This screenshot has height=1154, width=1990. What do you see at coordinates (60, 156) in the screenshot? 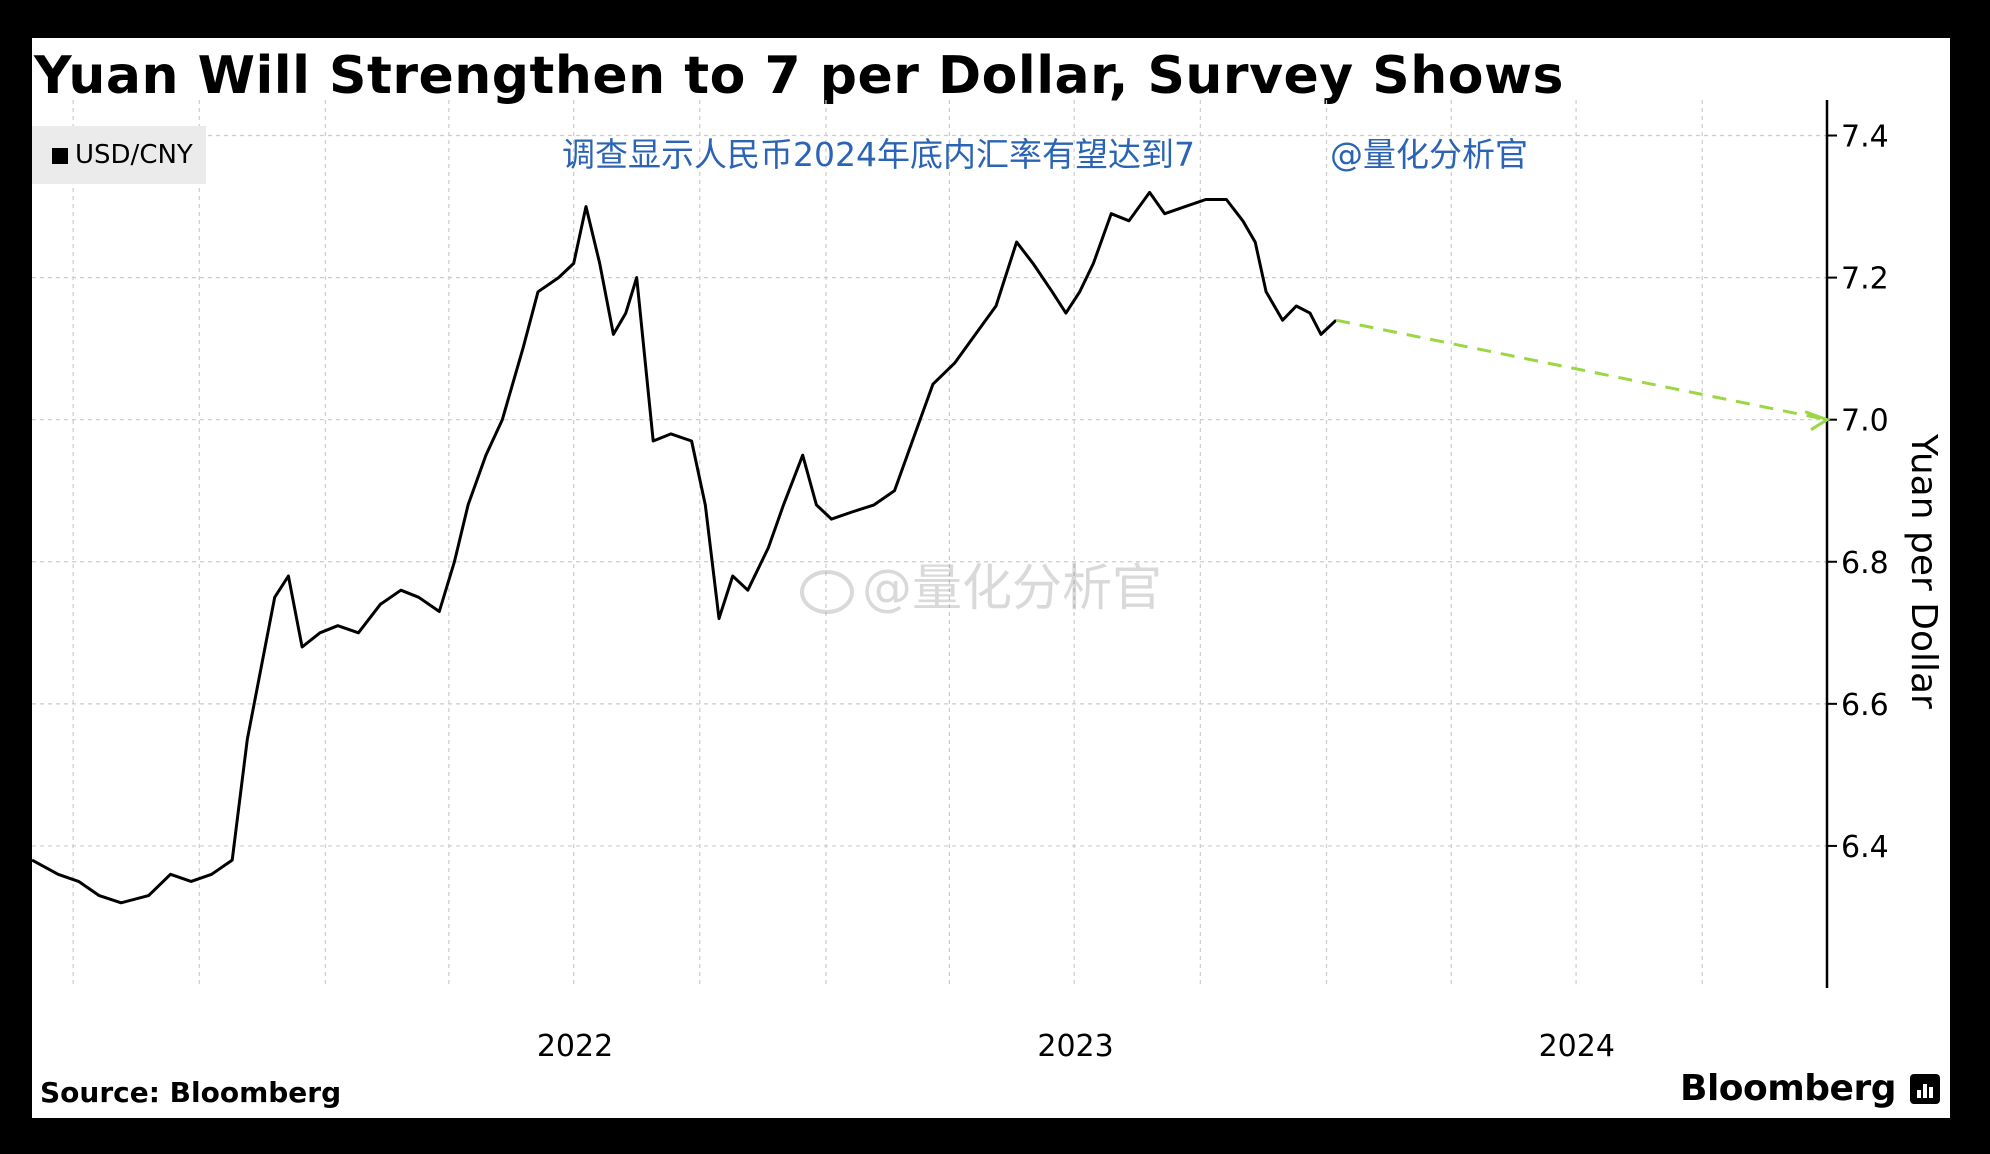
I see `legend-swatch` at bounding box center [60, 156].